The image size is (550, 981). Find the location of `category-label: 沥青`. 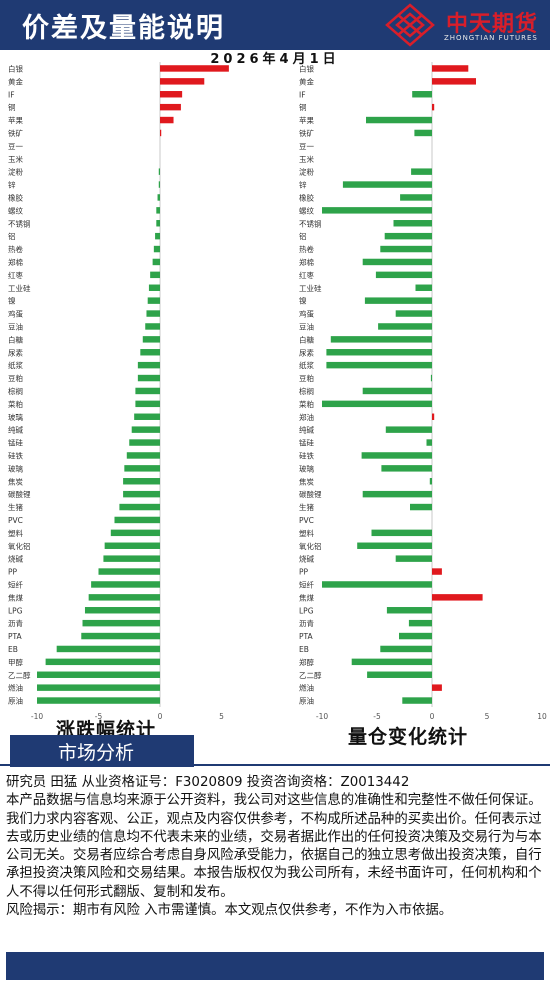

category-label: 沥青 is located at coordinates (306, 623).